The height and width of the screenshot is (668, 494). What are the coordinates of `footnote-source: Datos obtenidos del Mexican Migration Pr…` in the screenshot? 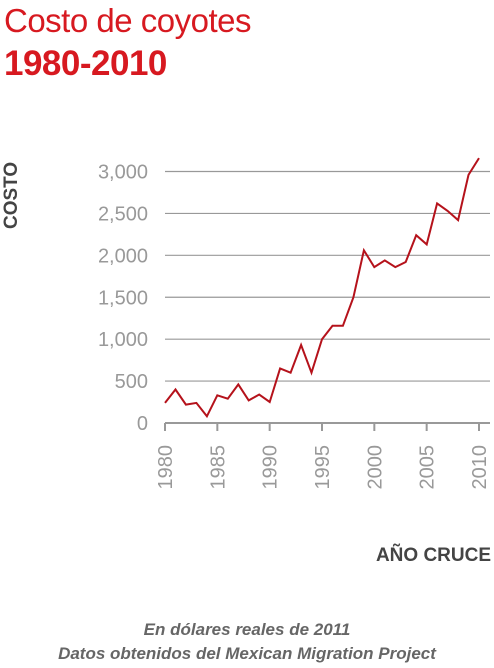 It's located at (247, 653).